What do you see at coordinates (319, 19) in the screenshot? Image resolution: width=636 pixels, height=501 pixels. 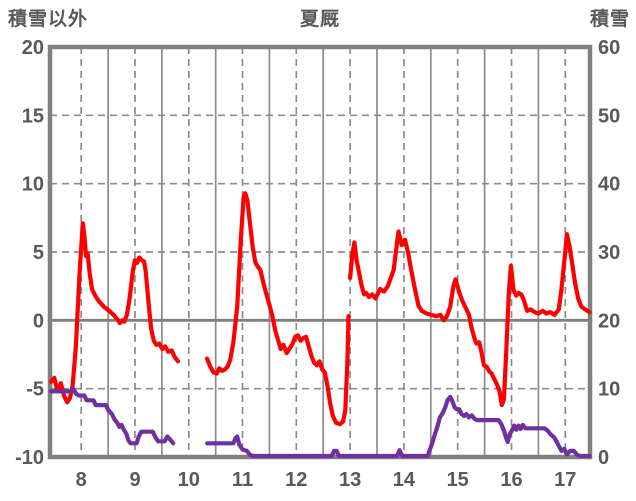 I see `chart-title: 夏厩` at bounding box center [319, 19].